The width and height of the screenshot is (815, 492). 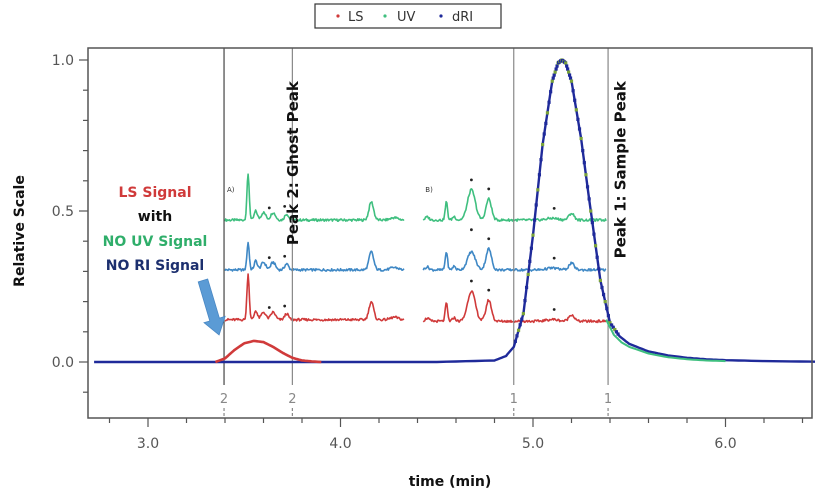 What do you see at coordinates (155, 217) in the screenshot?
I see `annotation-with: with` at bounding box center [155, 217].